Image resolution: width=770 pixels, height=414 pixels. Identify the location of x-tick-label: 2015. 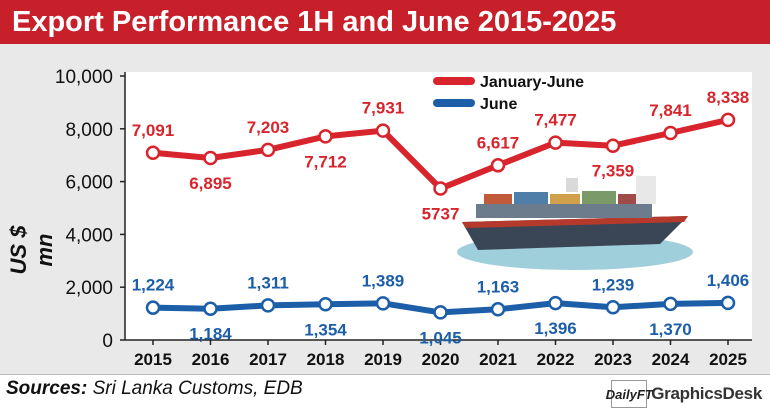
(153, 359).